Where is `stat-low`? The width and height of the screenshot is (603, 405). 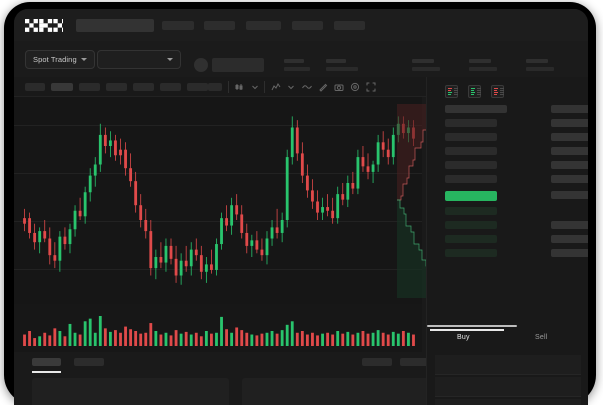 stat-low is located at coordinates (483, 65).